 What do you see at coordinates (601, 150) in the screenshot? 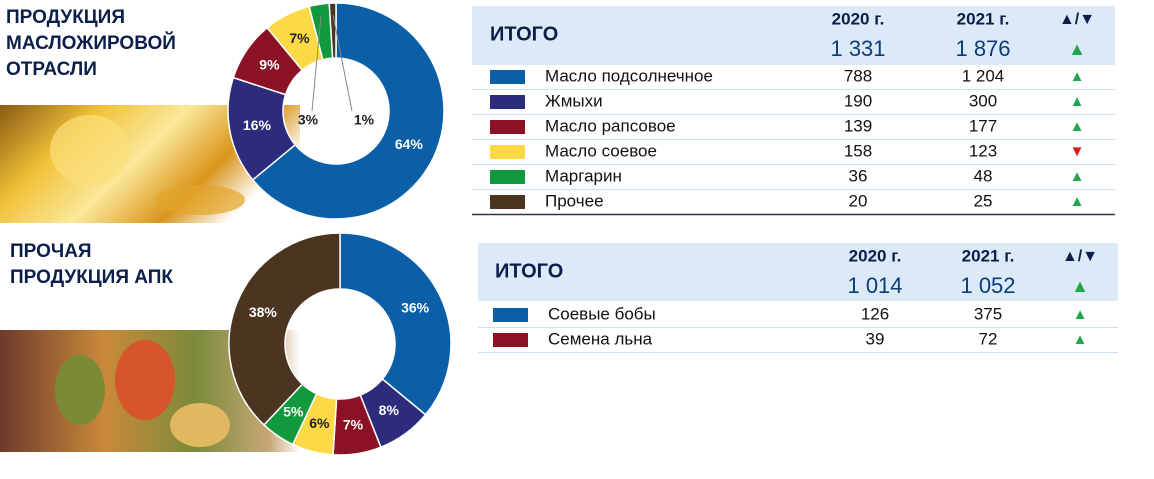
I see `row-name: Масло соевое` at bounding box center [601, 150].